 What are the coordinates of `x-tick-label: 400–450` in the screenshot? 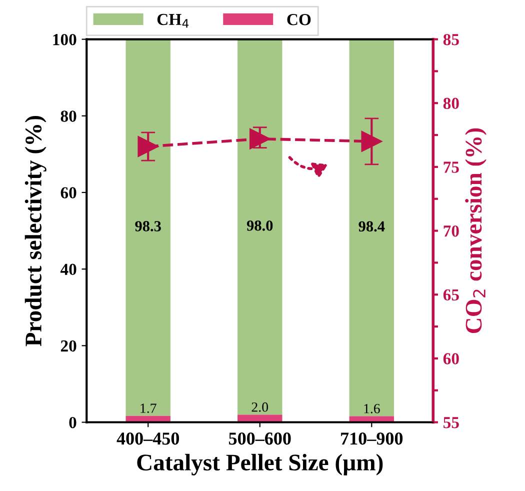 It's located at (148, 438).